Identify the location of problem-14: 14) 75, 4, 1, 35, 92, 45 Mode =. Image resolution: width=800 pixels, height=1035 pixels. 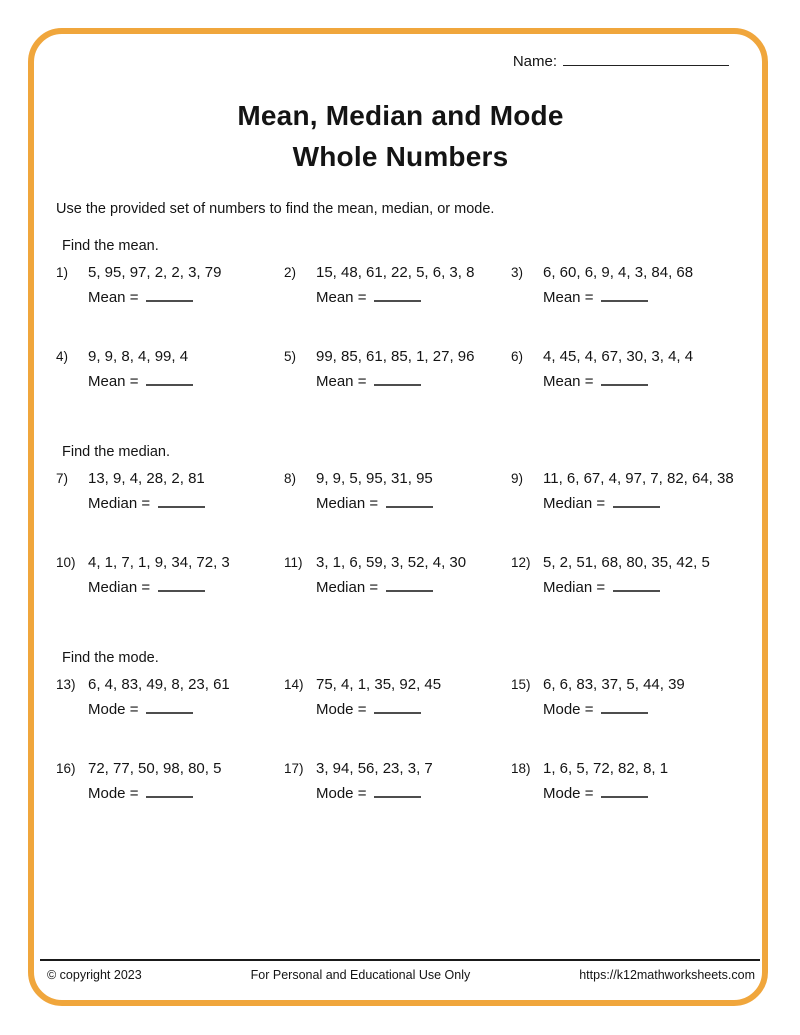
(397, 697).